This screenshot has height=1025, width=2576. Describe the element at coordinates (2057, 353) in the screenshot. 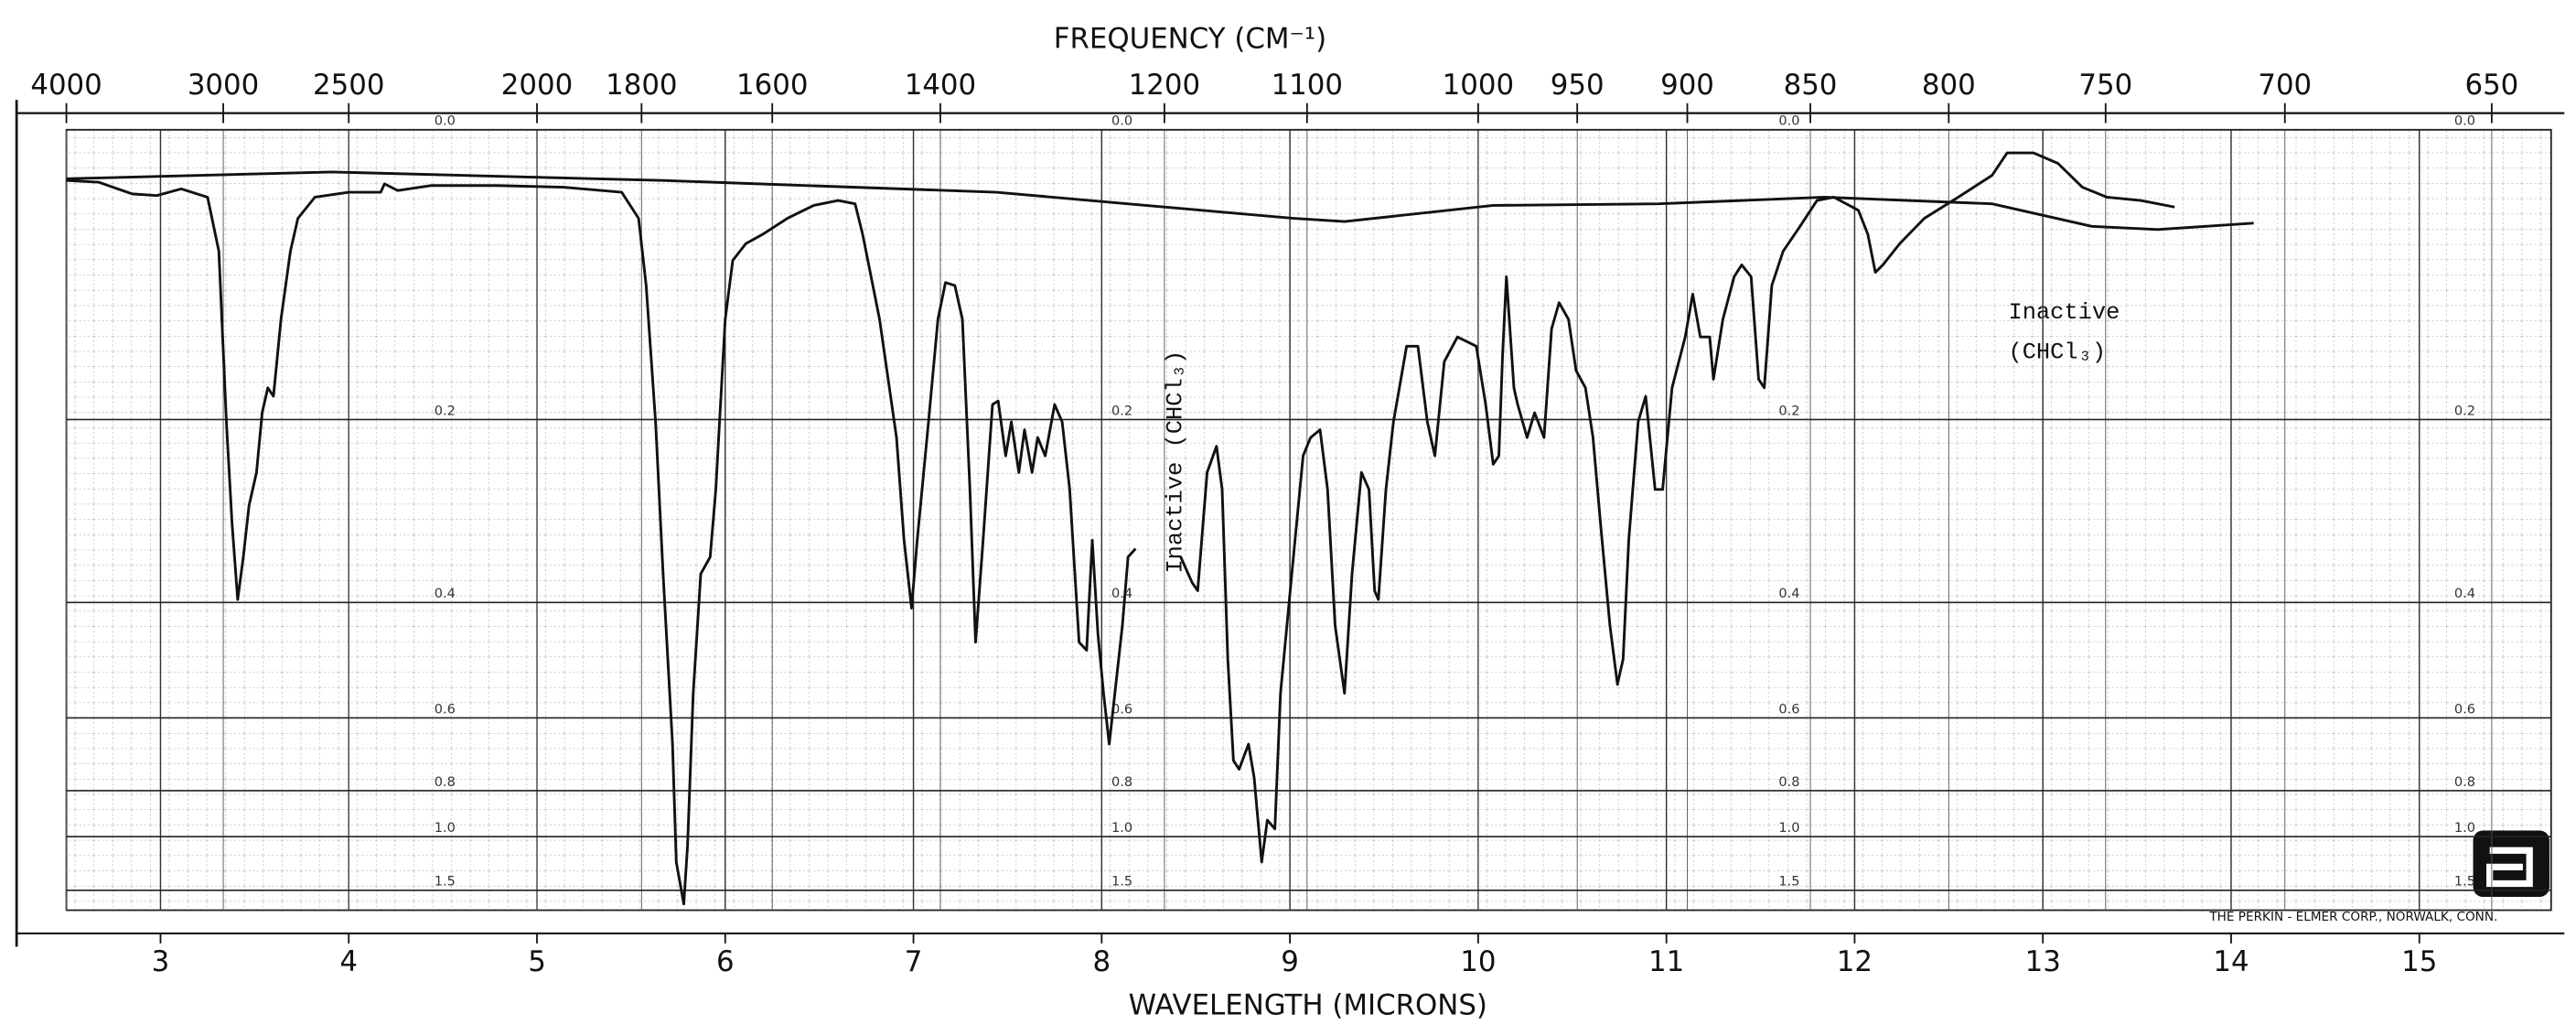

I see `annotation: (CHCl₃)` at that location.